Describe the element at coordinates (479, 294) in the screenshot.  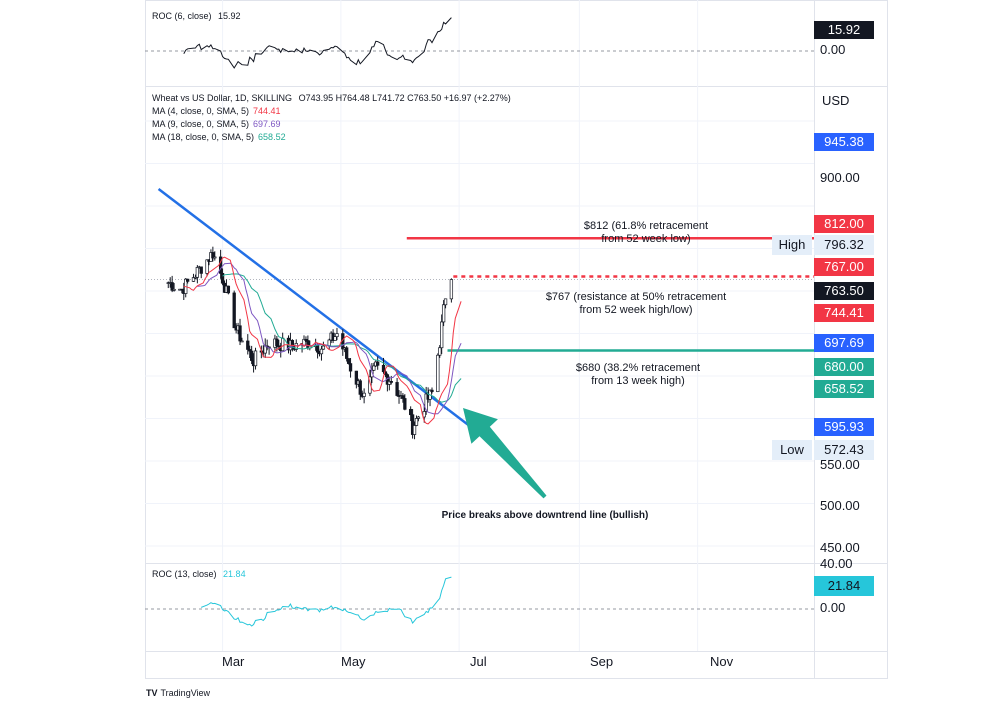
I see `retracement-levels` at that location.